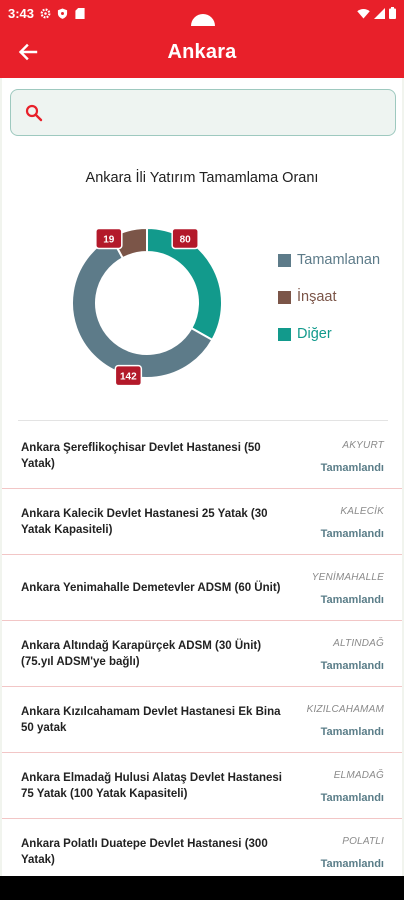 The width and height of the screenshot is (404, 900). What do you see at coordinates (379, 13) in the screenshot?
I see `signal-icon` at bounding box center [379, 13].